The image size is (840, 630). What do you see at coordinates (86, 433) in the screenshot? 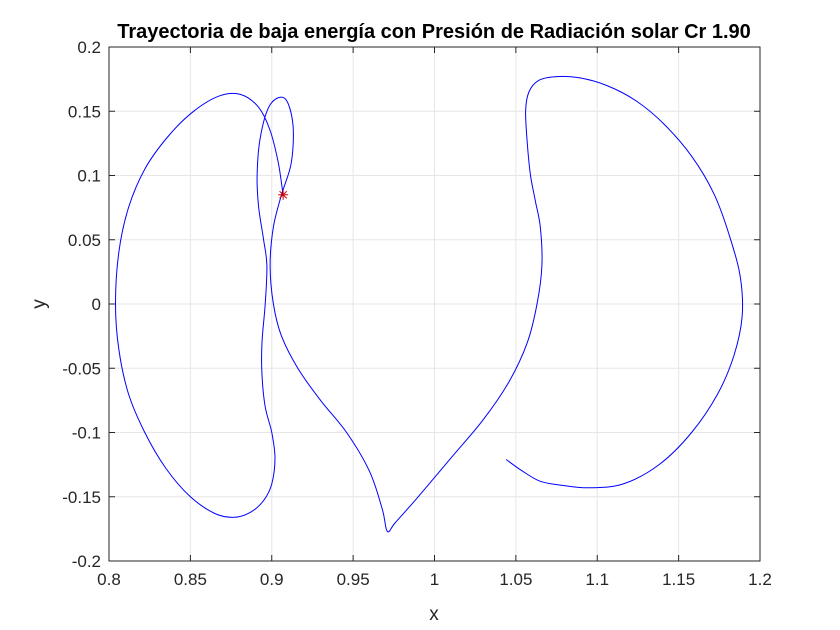
I see `y-tick-label: -0.1` at bounding box center [86, 433].